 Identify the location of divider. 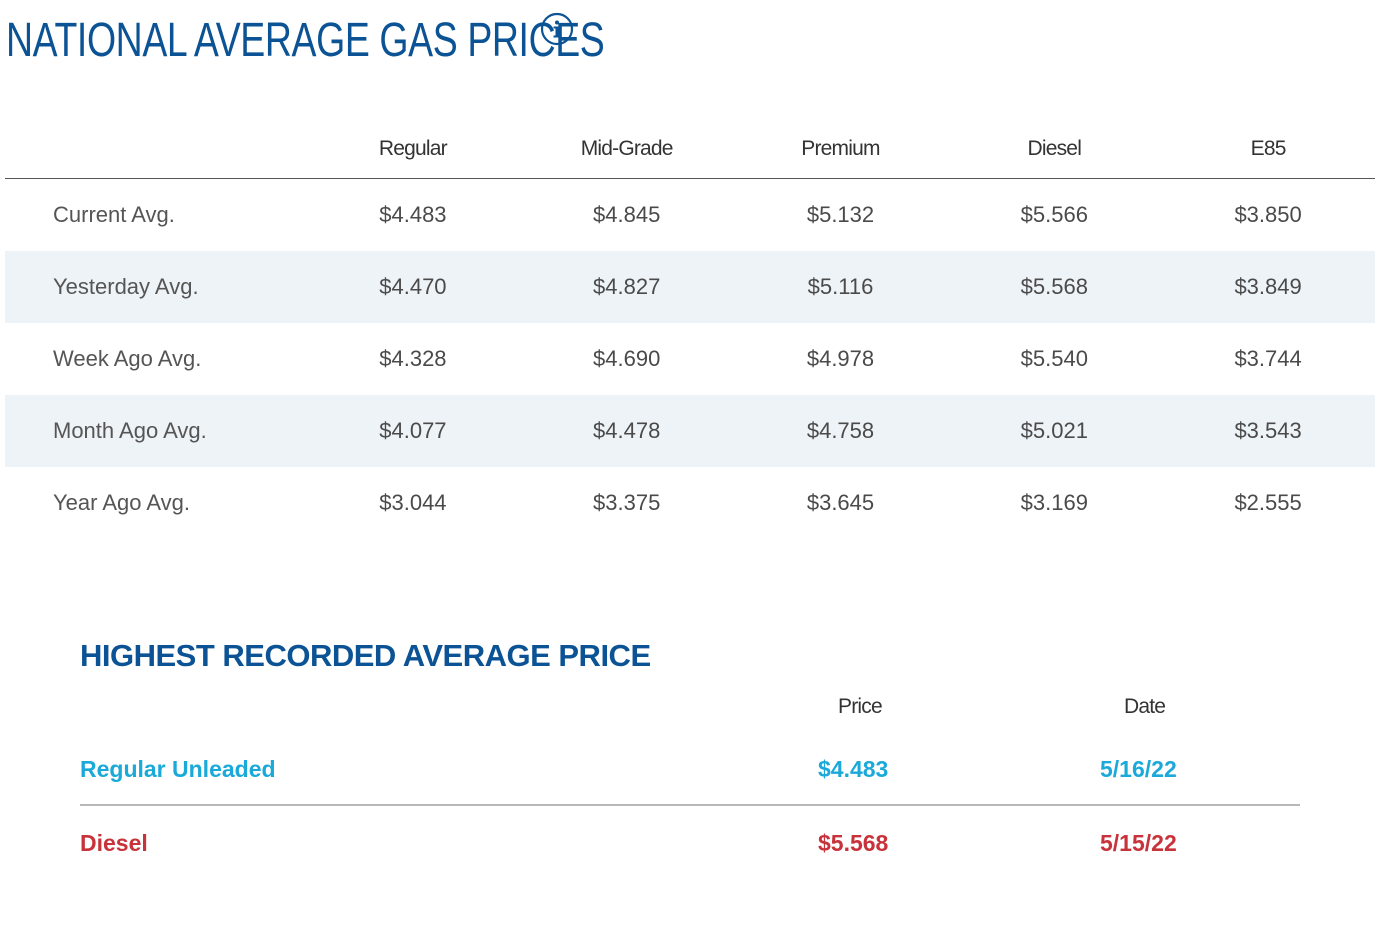
(690, 805).